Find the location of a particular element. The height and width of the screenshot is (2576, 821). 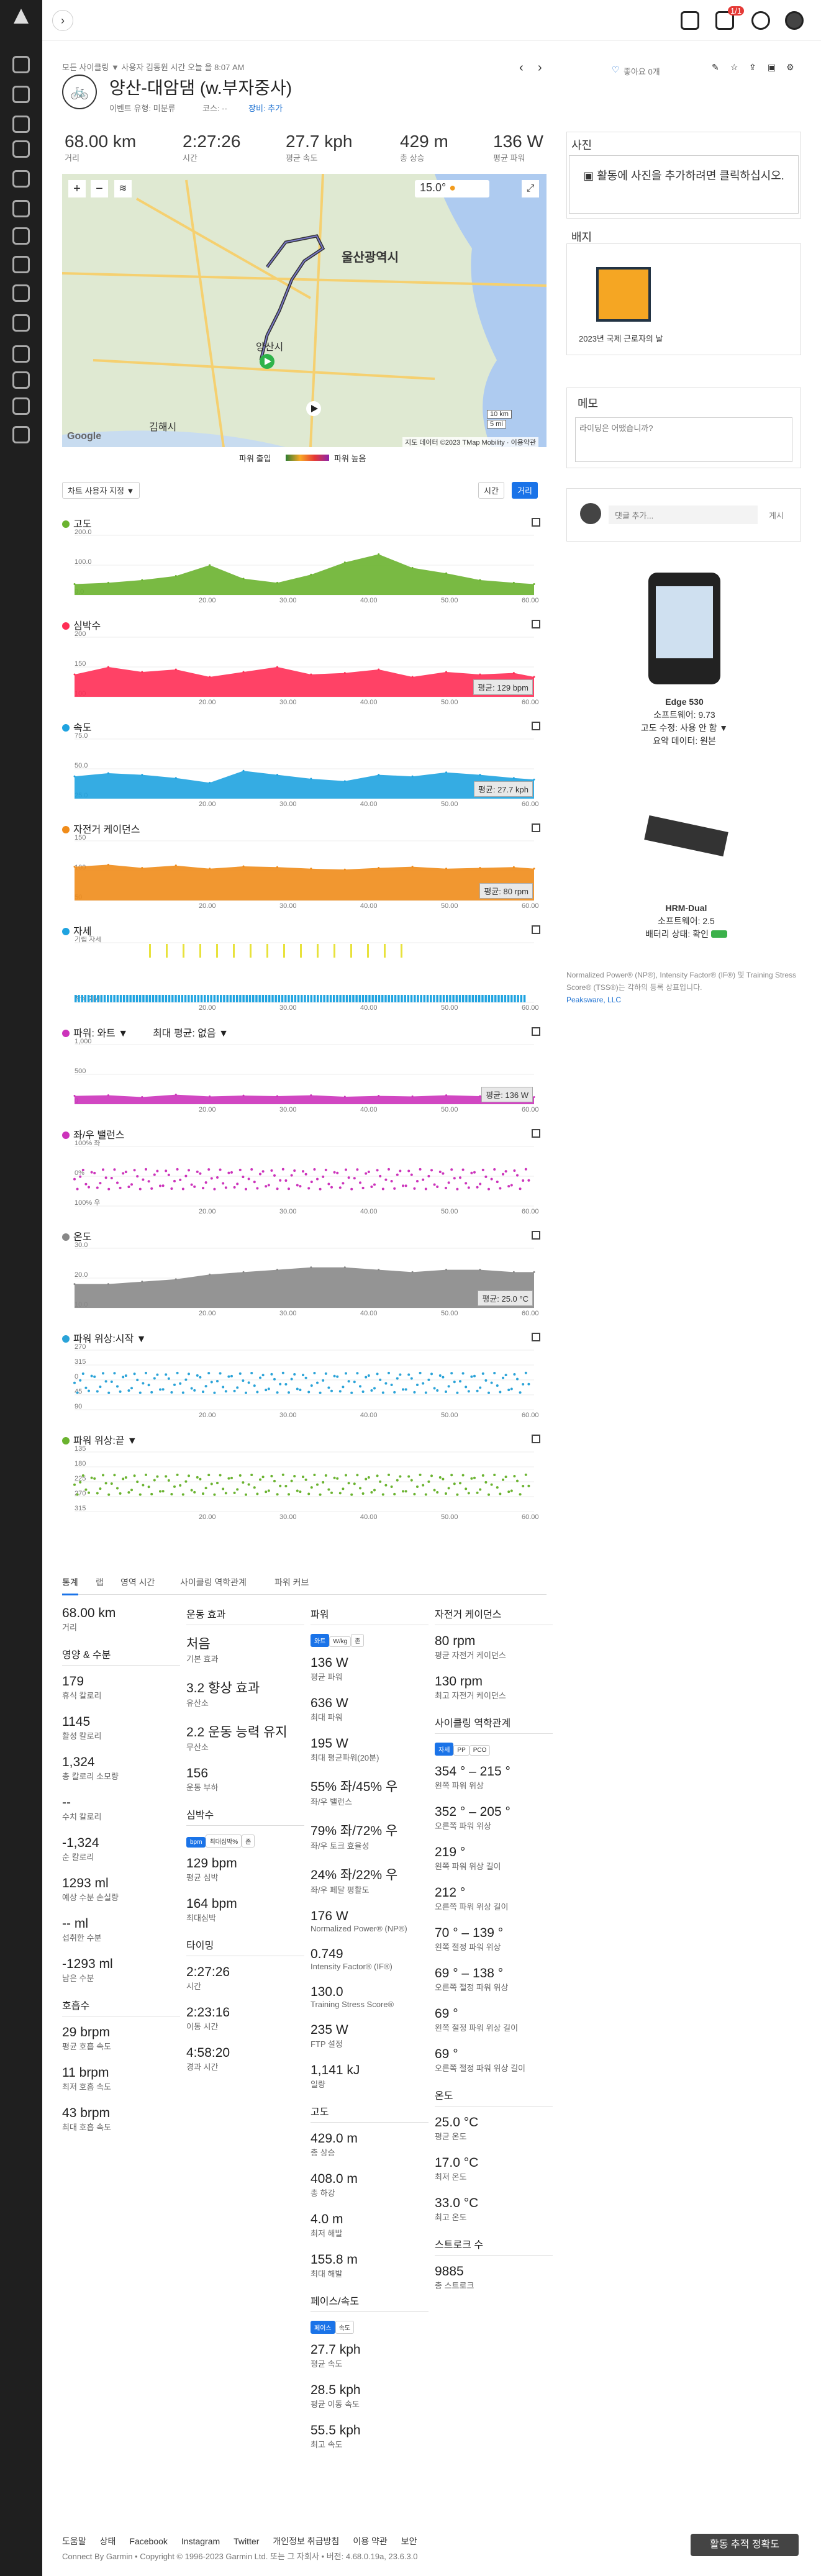

unit-button: 최대심박% is located at coordinates (224, 1841).